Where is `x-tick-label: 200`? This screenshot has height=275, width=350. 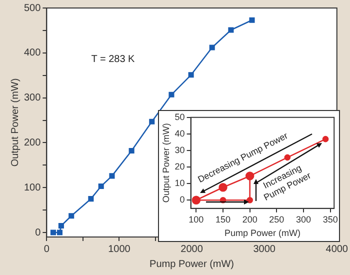 x-tick-label: 200 is located at coordinates (250, 219).